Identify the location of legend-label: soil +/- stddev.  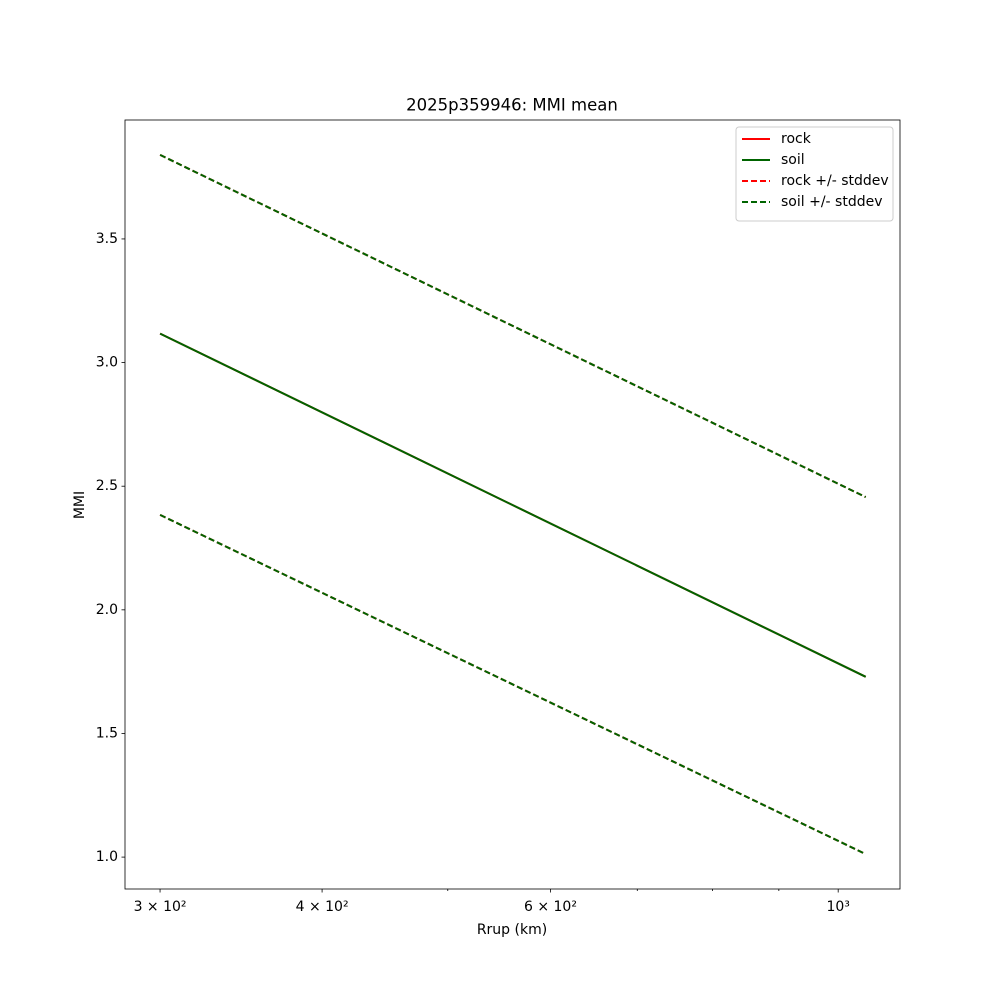
(832, 202).